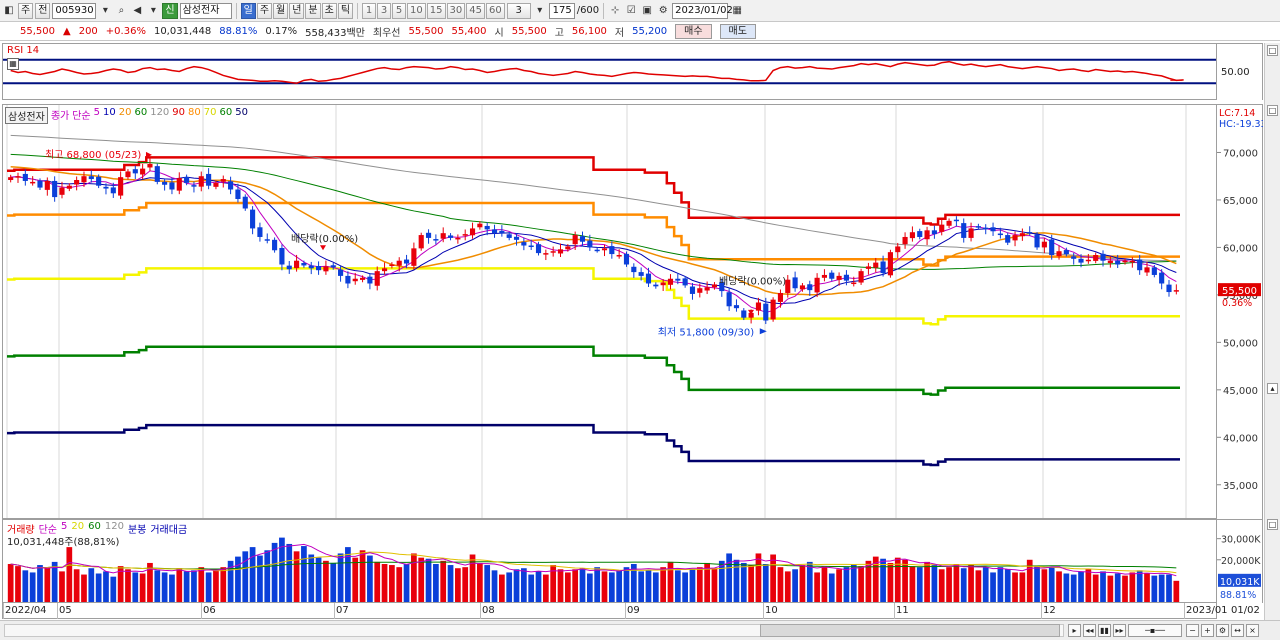  What do you see at coordinates (329, 10) in the screenshot?
I see `tab-period-5: 초` at bounding box center [329, 10].